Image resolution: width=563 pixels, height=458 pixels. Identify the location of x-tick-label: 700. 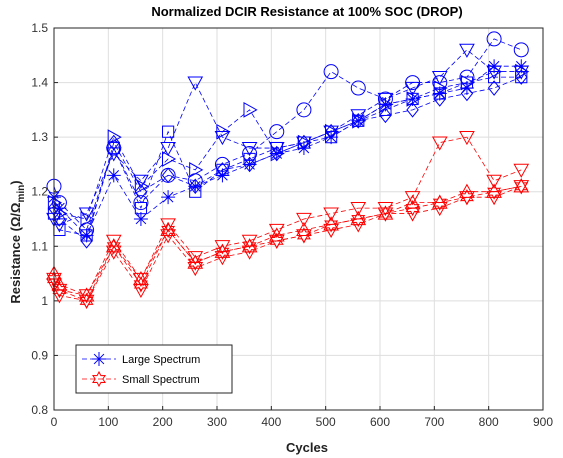
(434, 422).